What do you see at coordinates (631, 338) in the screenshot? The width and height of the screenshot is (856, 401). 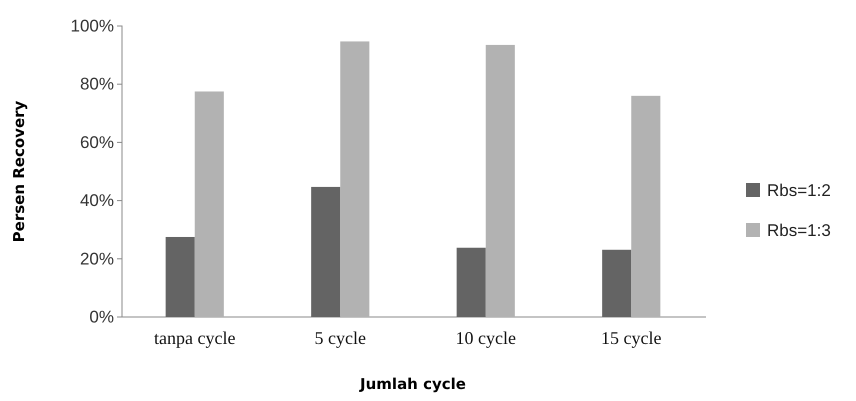 I see `x-tick-label: 15 cycle` at bounding box center [631, 338].